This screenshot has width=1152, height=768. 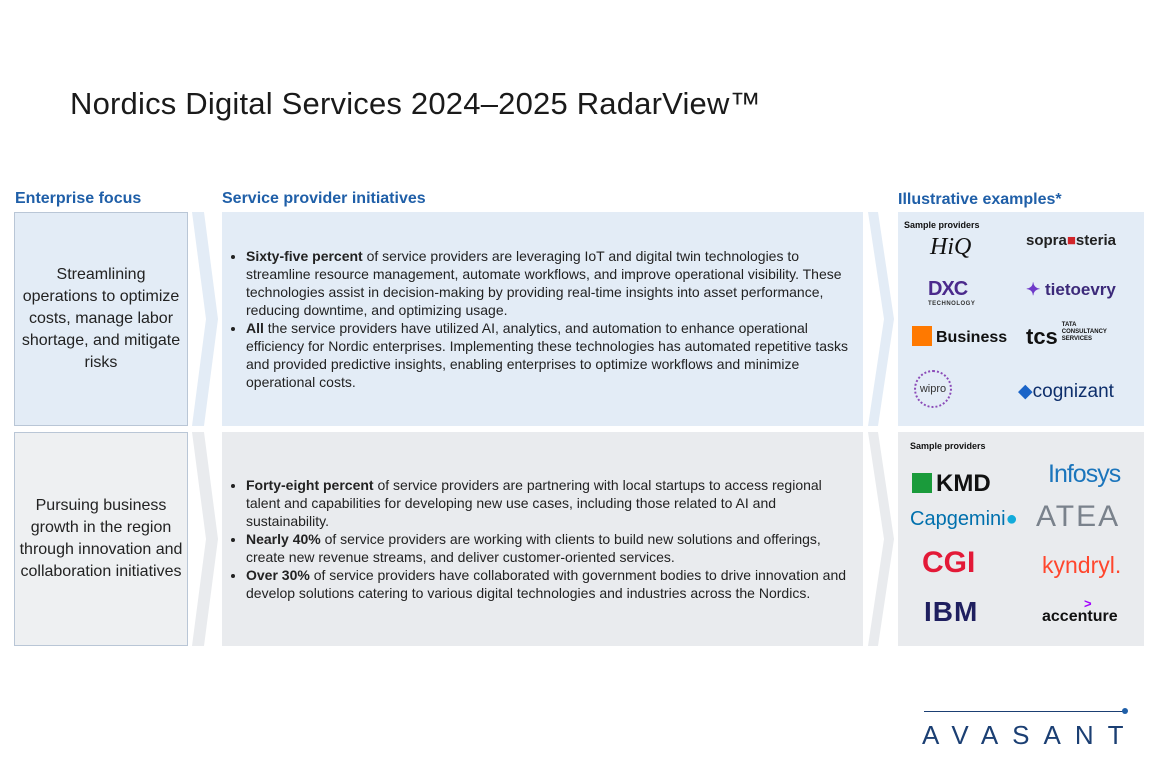 What do you see at coordinates (949, 562) in the screenshot?
I see `cgi-logo: CGI` at bounding box center [949, 562].